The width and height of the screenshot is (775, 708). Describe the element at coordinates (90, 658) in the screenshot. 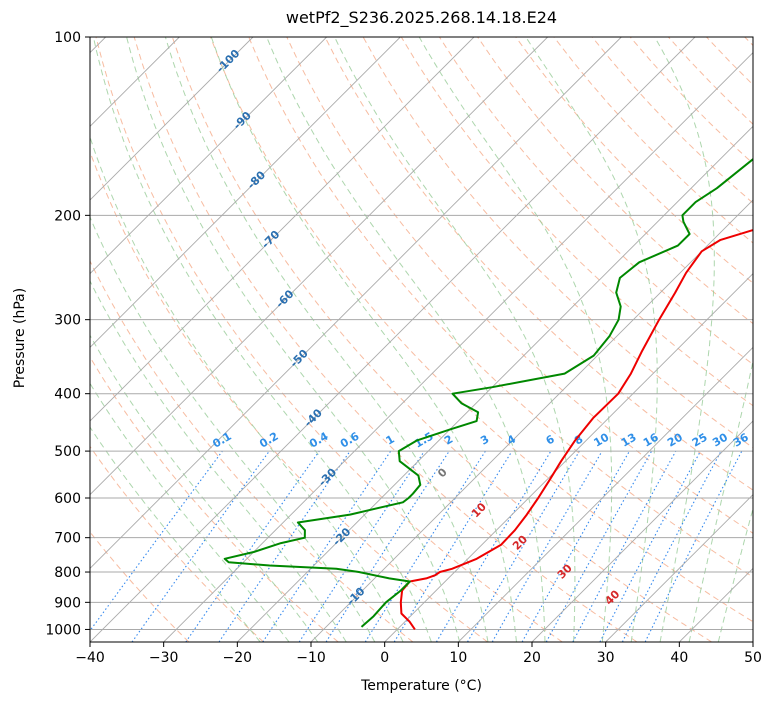

I see `x-tick-label: −40` at that location.